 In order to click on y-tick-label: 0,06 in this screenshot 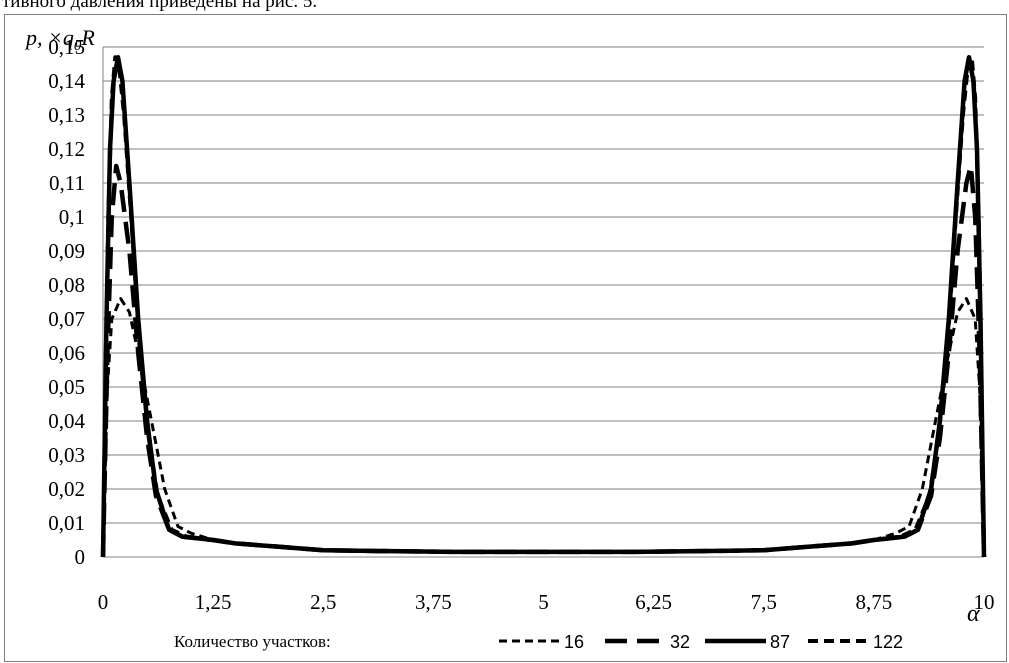, I will do `click(66, 353)`.